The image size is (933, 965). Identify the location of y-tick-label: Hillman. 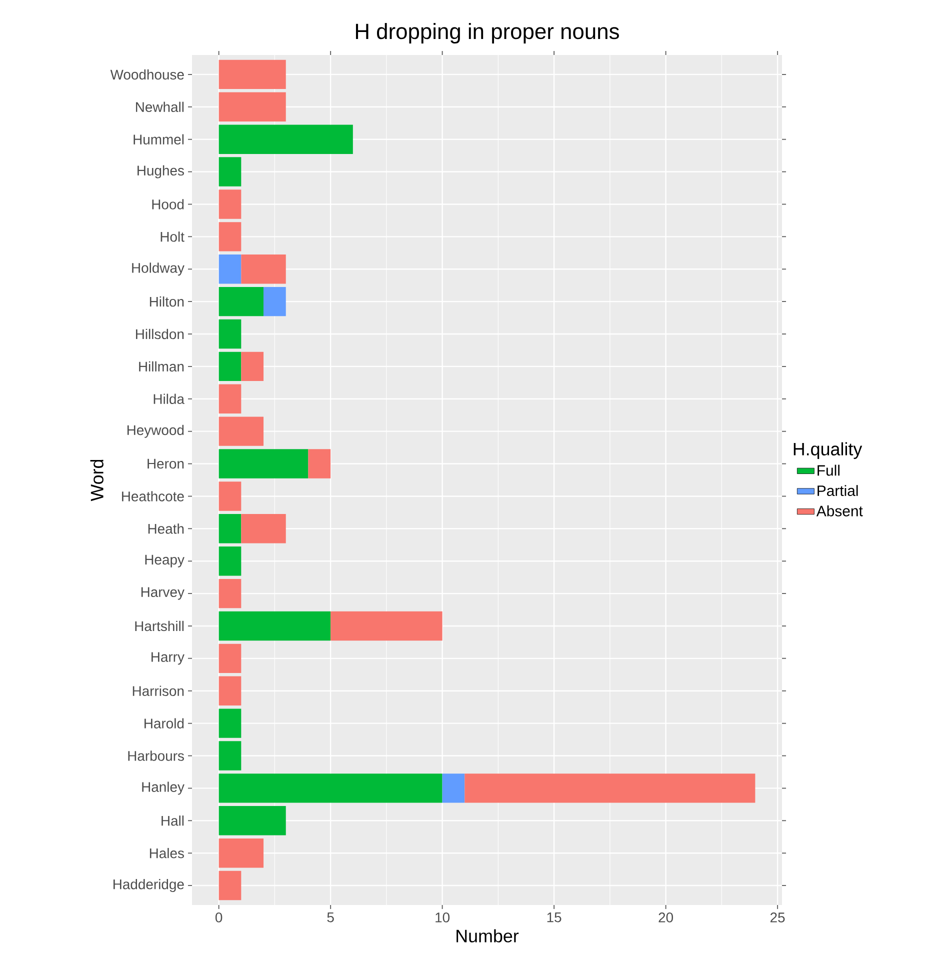
(161, 366).